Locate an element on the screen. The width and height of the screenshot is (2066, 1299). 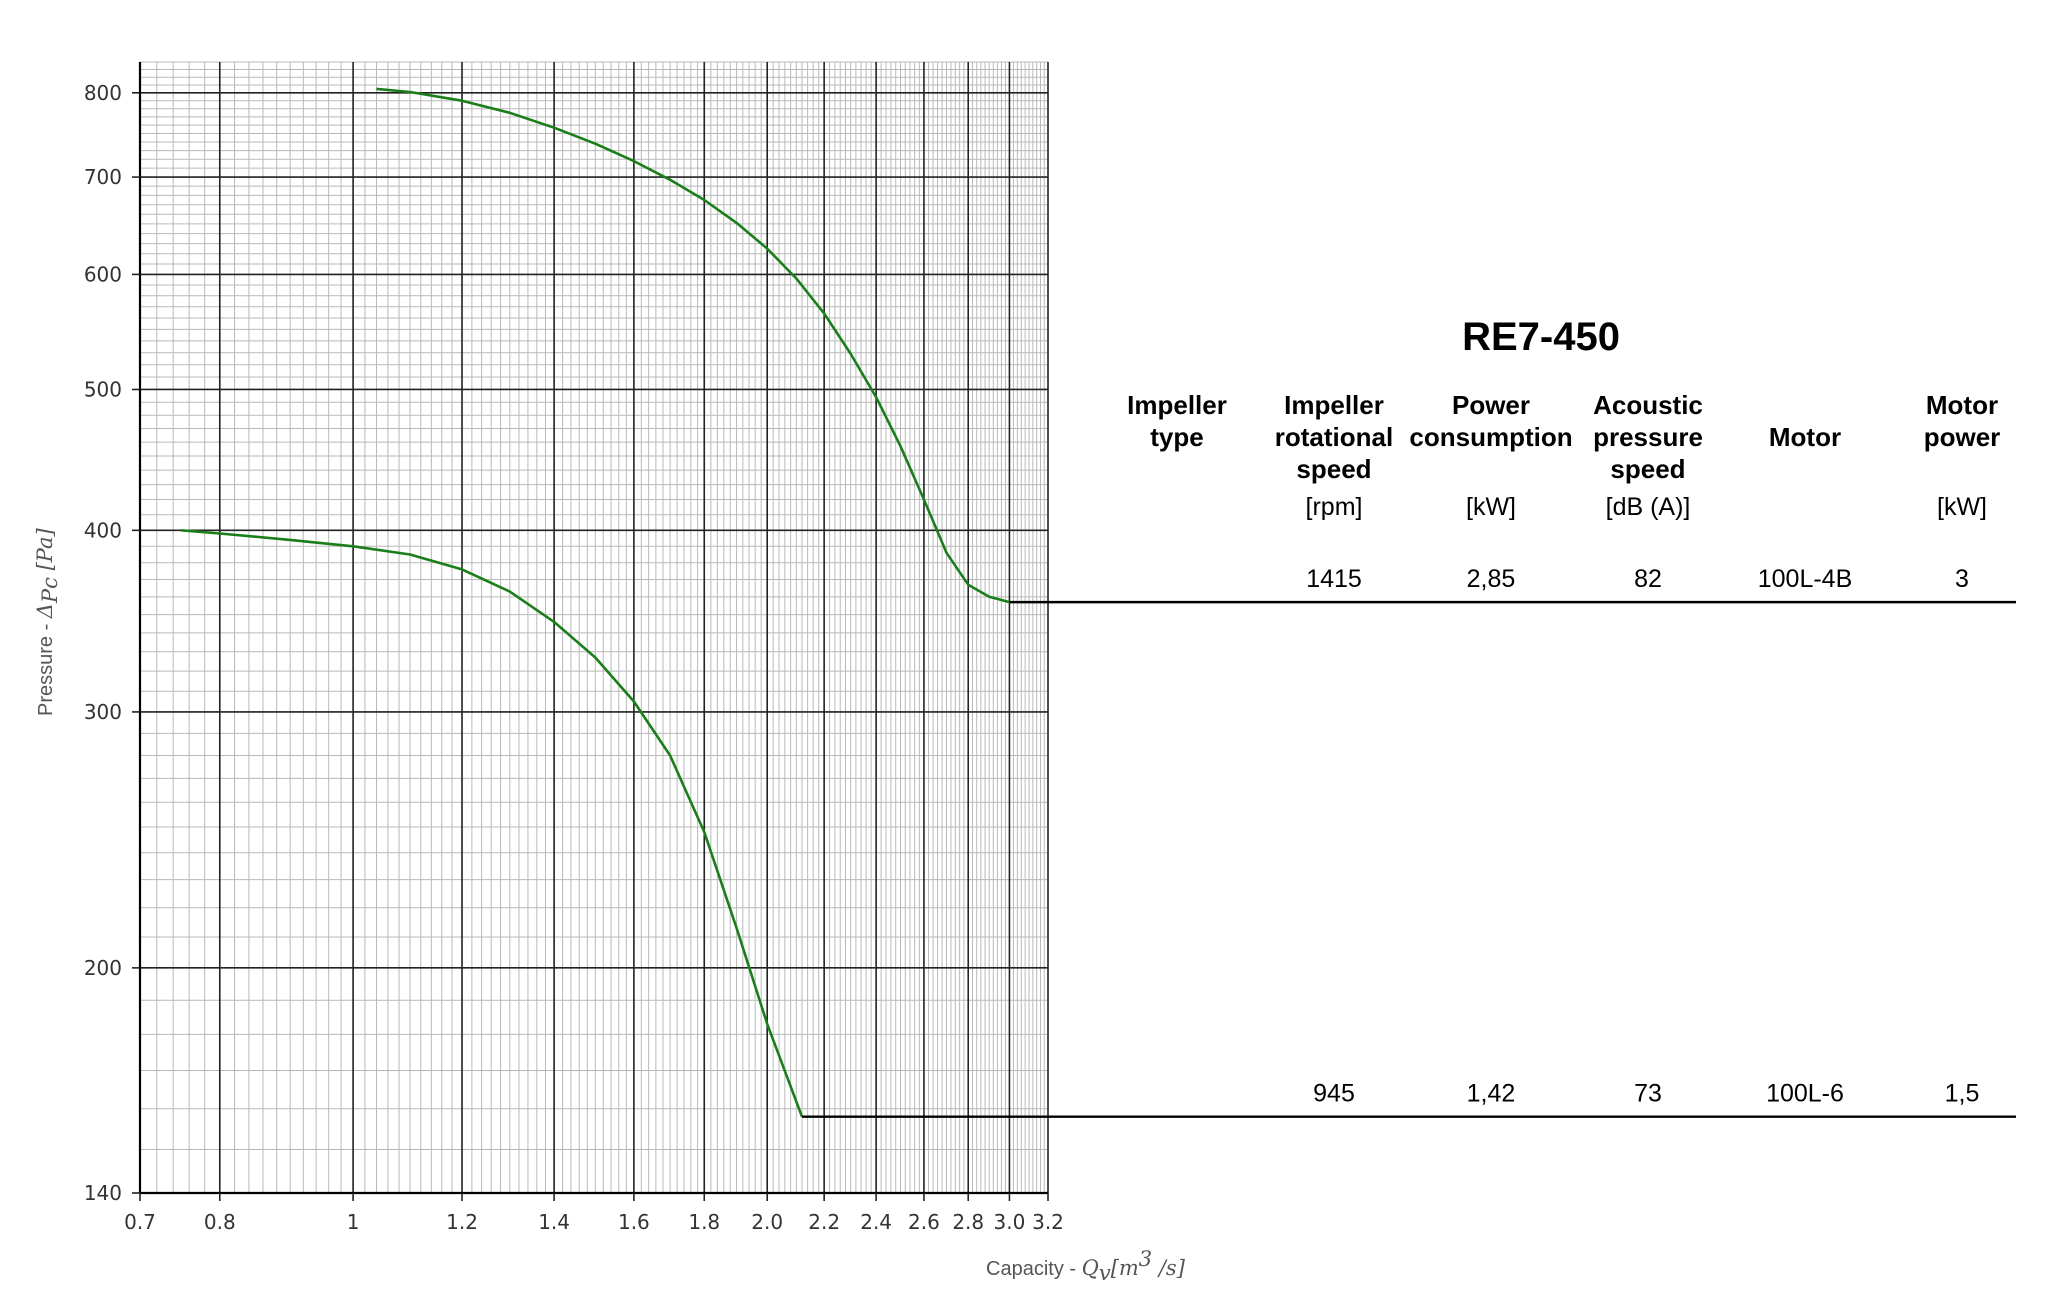
table-header: rotational is located at coordinates (1334, 437).